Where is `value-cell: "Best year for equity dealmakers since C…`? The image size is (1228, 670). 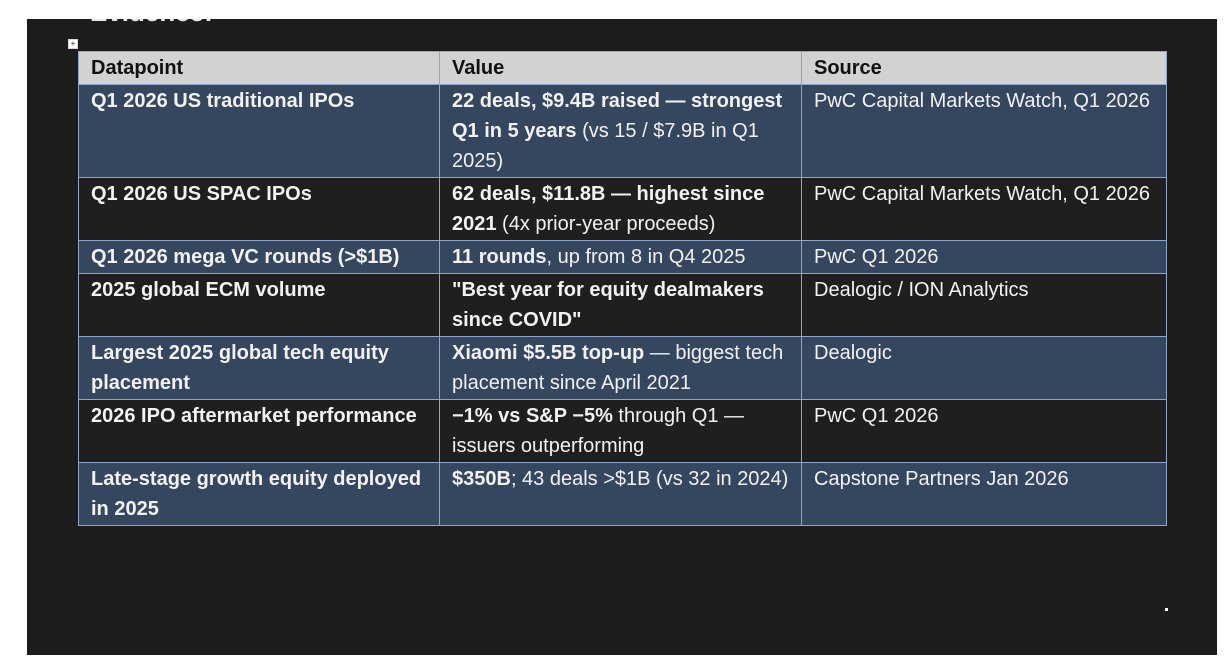
value-cell: "Best year for equity dealmakers since C… is located at coordinates (620, 305).